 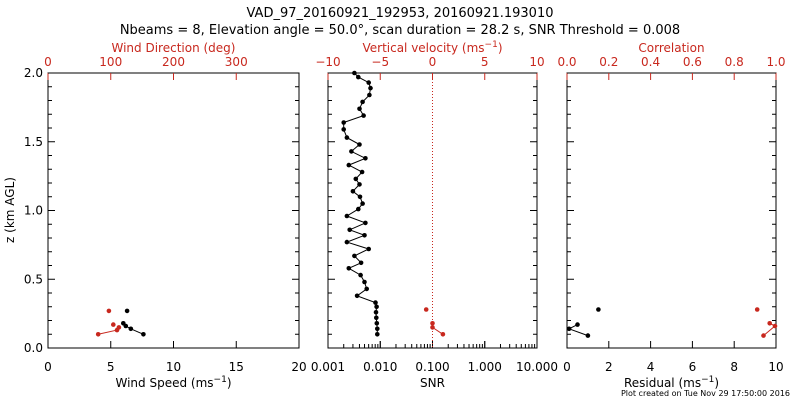 I want to click on footer-note: Plot created on Tue Nov 29 17:50:00 2016, so click(x=705, y=393).